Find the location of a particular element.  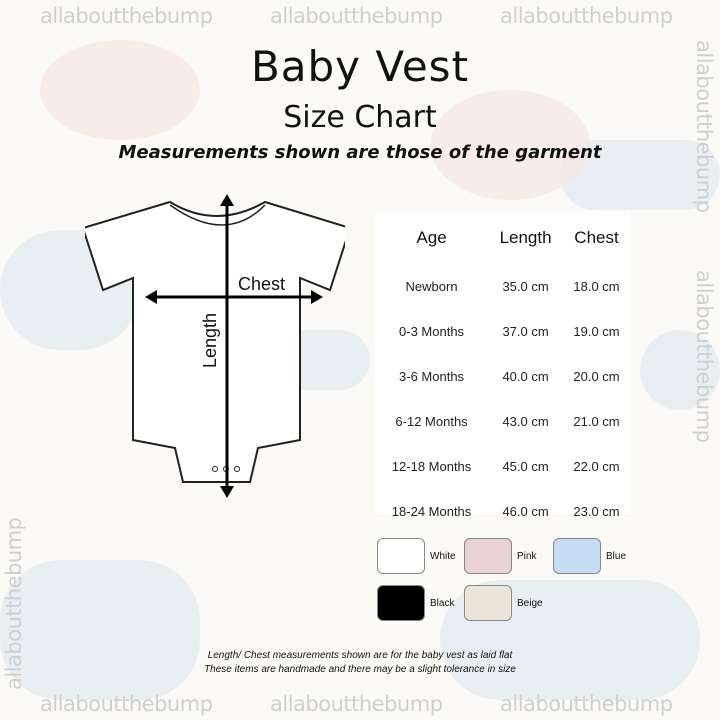

page-subtitle: Size Chart is located at coordinates (360, 117).